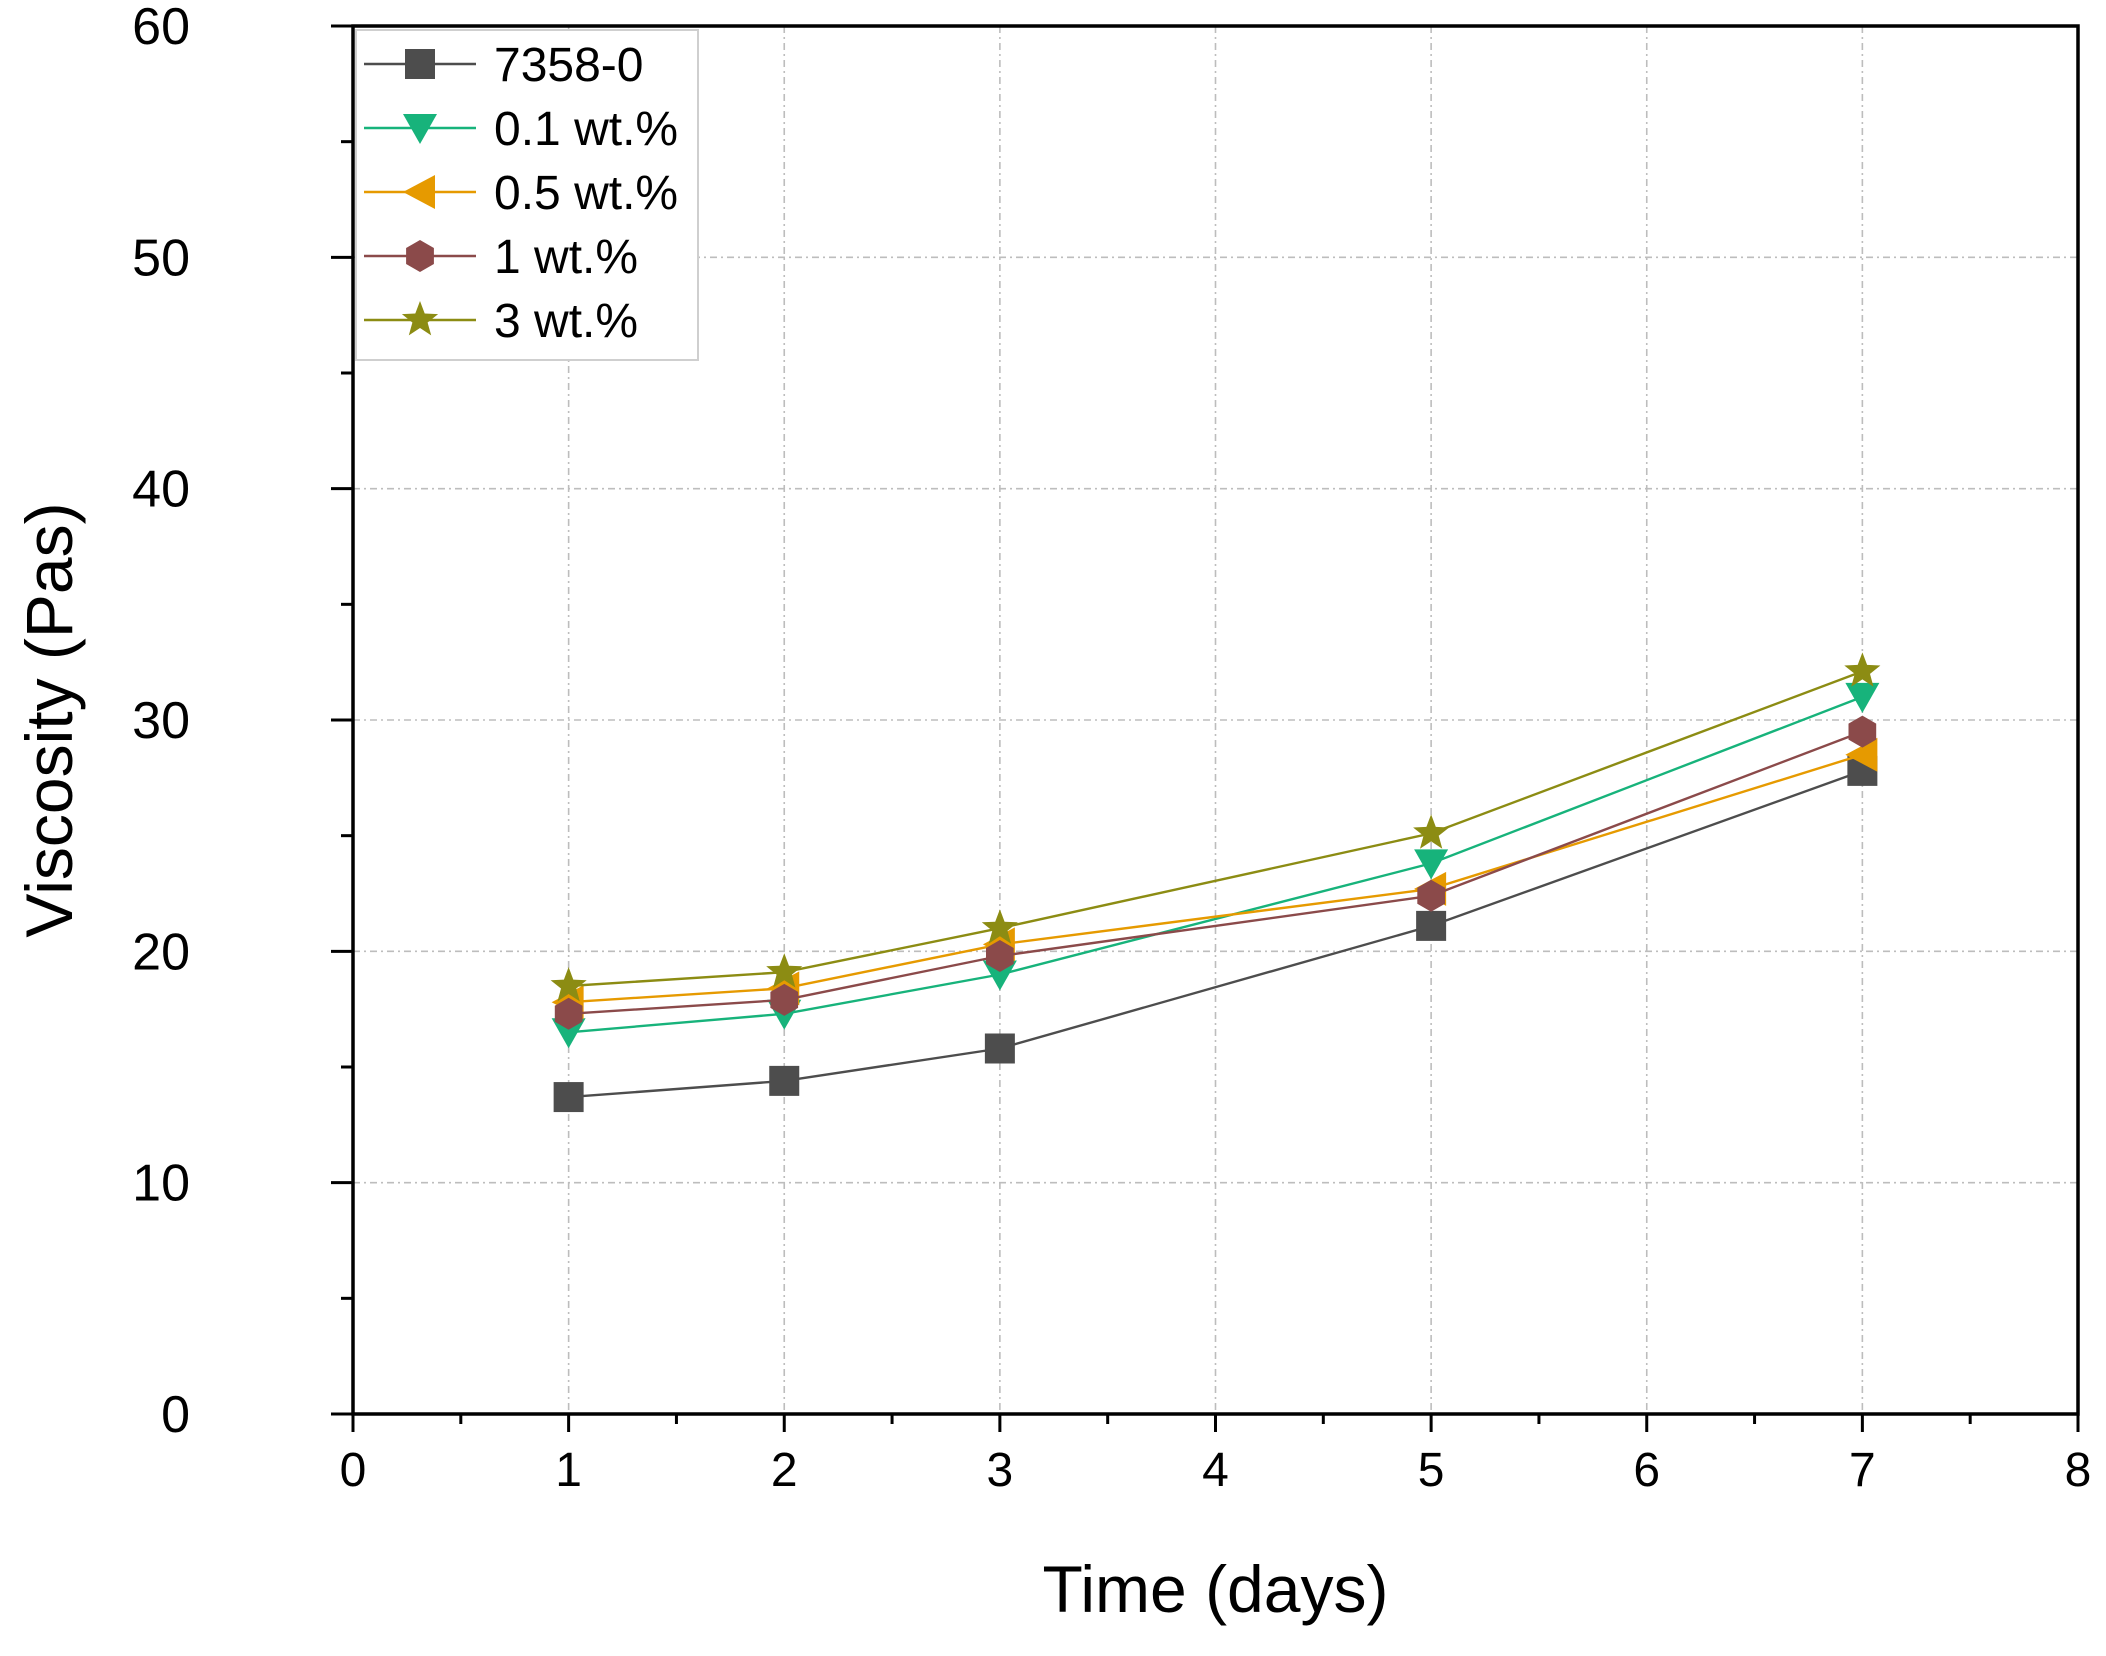 This screenshot has width=2106, height=1656. Describe the element at coordinates (566, 321) in the screenshot. I see `legend-label: 3 wt.%` at that location.